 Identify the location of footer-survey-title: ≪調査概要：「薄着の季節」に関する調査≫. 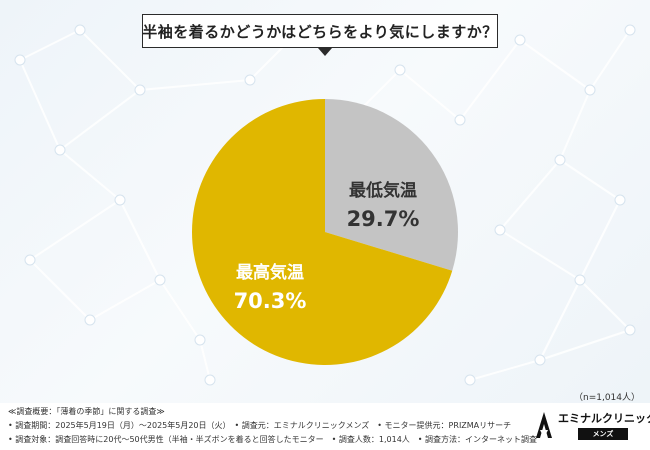
(86, 411).